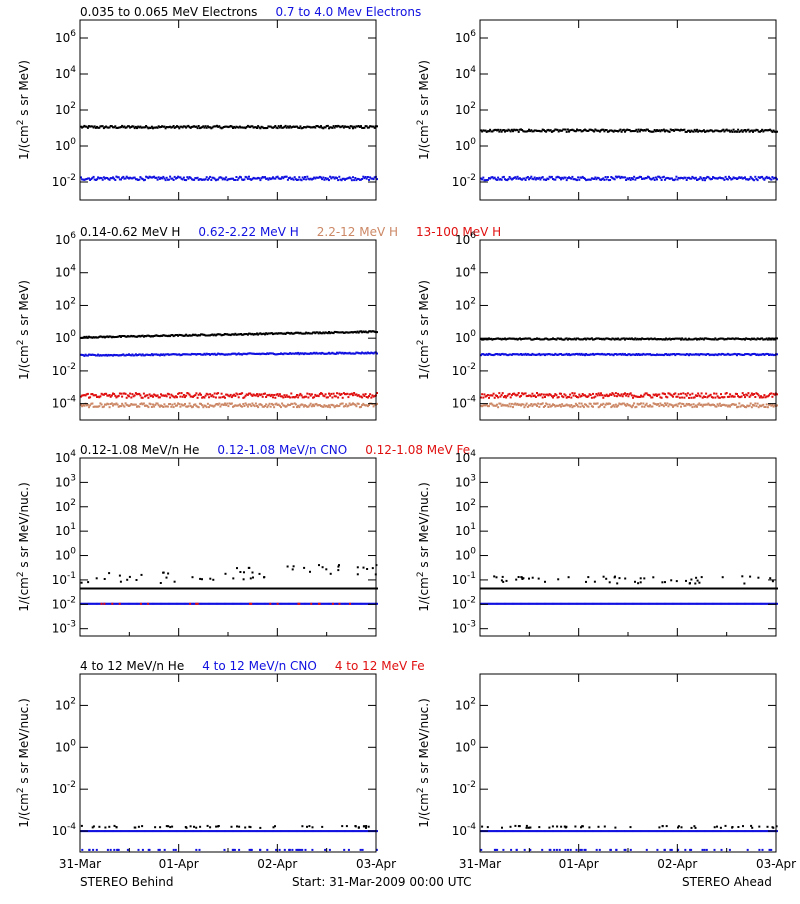 This screenshot has width=800, height=904. I want to click on y-tick-label: 10², so click(465, 109).